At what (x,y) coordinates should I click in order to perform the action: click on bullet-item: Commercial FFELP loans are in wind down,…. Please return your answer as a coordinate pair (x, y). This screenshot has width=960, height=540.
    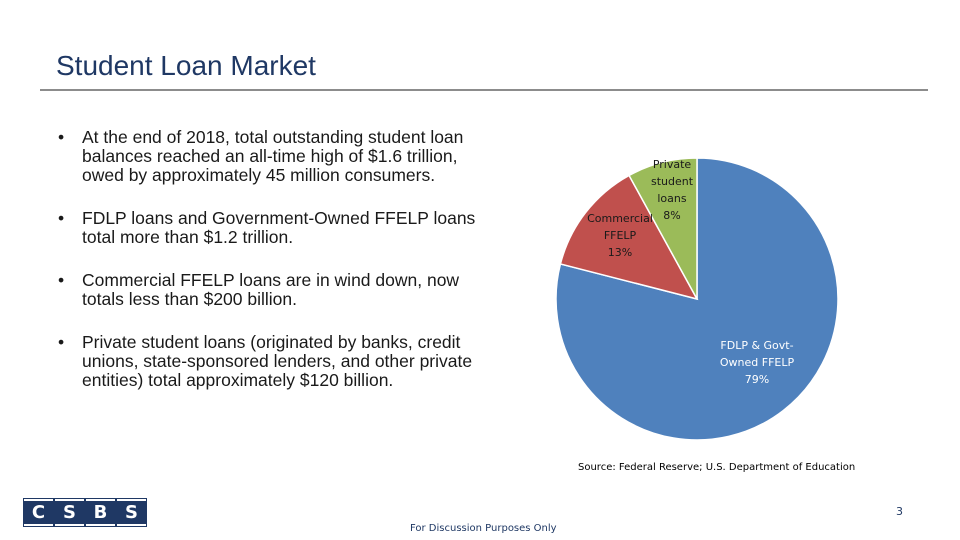
    Looking at the image, I should click on (266, 290).